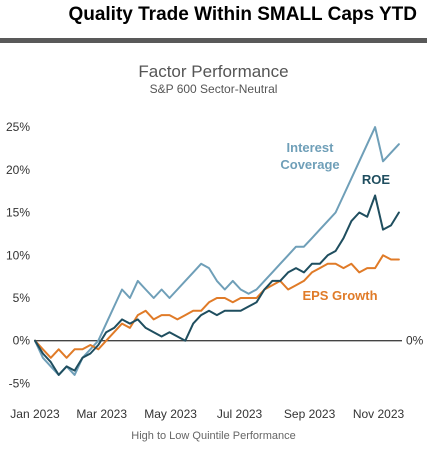 Image resolution: width=427 pixels, height=456 pixels. Describe the element at coordinates (18, 127) in the screenshot. I see `y-tick-label: 25%` at that location.